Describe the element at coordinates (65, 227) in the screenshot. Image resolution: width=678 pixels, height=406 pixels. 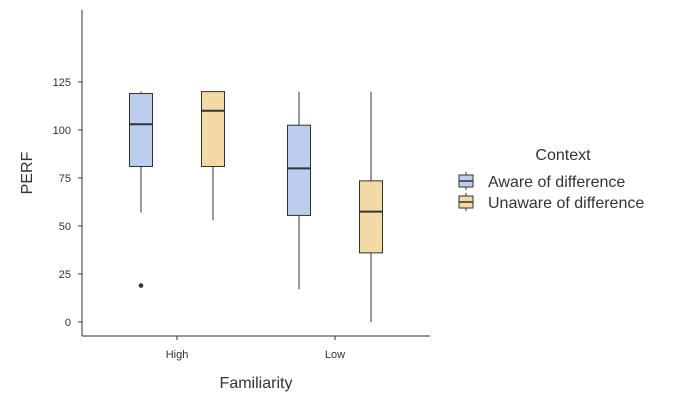
I see `y-tick-label: 50` at that location.